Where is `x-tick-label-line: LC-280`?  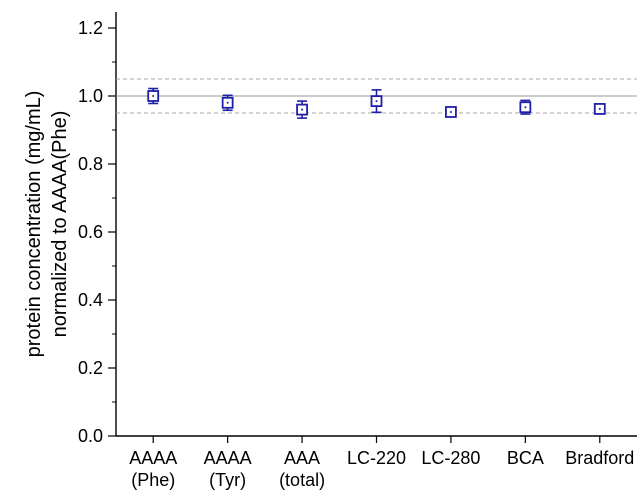 x-tick-label-line: LC-280 is located at coordinates (450, 458).